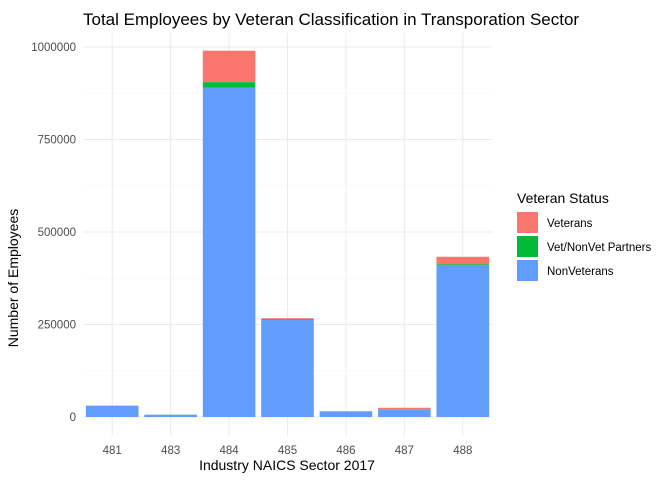 Image resolution: width=672 pixels, height=480 pixels. I want to click on x-tick-label: 481, so click(112, 451).